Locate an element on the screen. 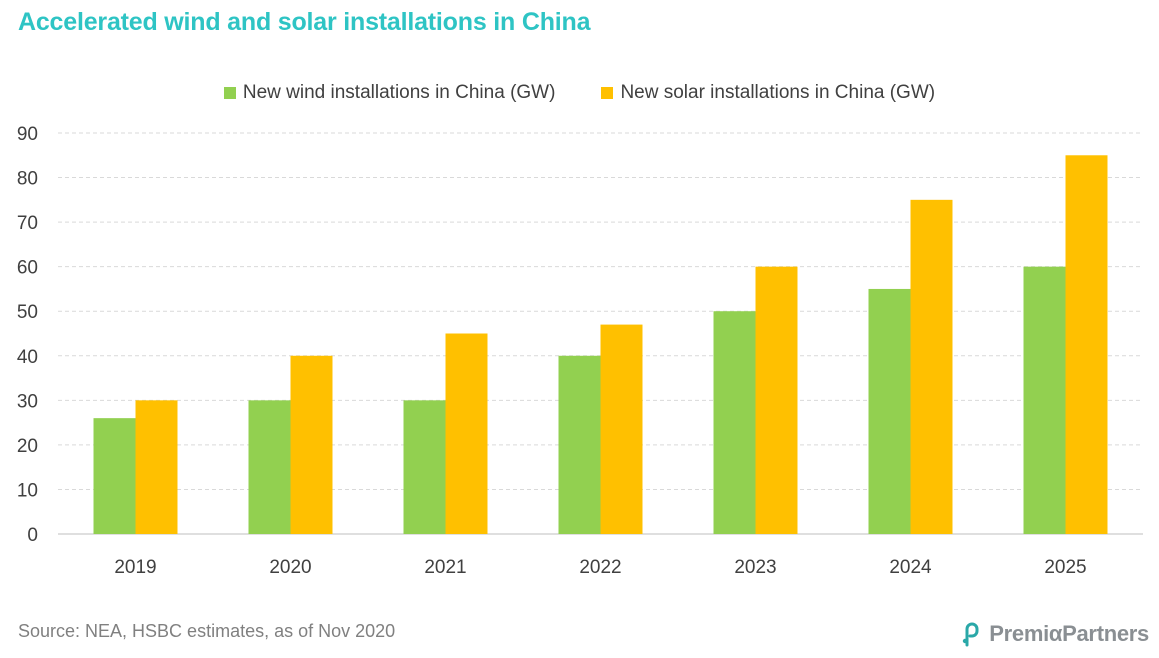 The height and width of the screenshot is (658, 1159). x-tick-label: 2021 is located at coordinates (445, 567).